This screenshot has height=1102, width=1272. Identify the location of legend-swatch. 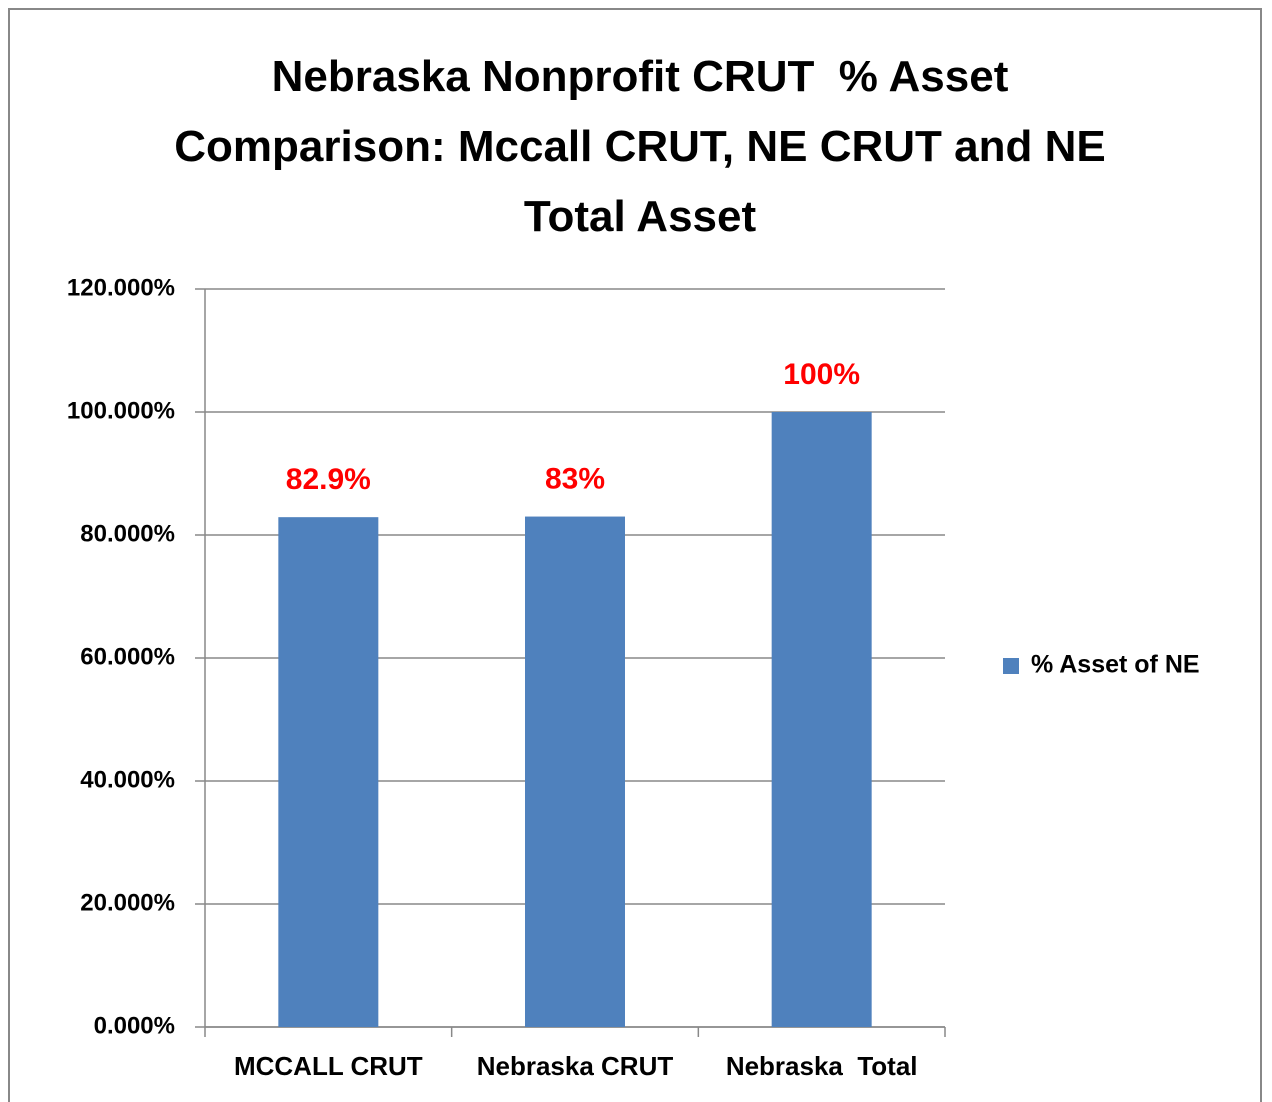
(1011, 666).